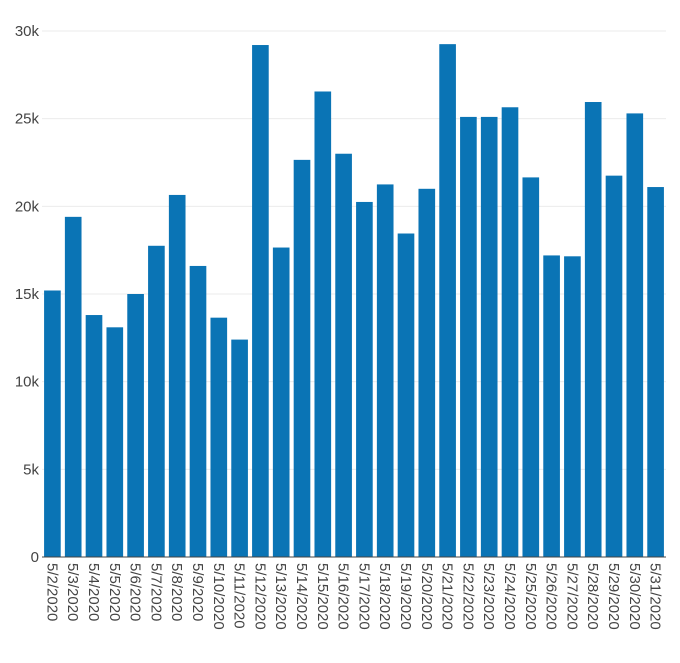 The width and height of the screenshot is (680, 663). I want to click on y-tick-label: 5k, so click(31, 469).